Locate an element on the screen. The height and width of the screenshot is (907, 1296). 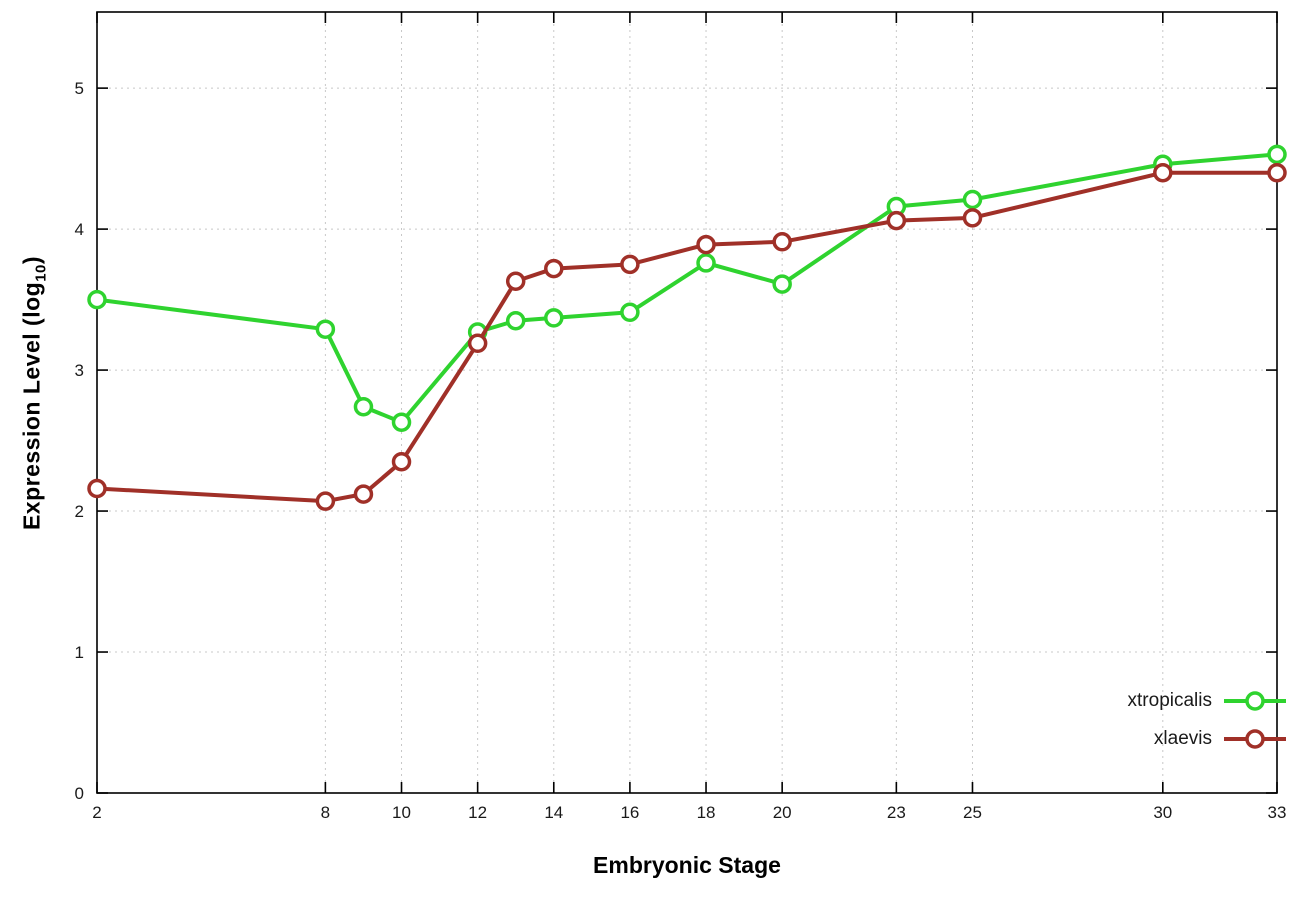
svg-text: 14 is located at coordinates (553, 812).